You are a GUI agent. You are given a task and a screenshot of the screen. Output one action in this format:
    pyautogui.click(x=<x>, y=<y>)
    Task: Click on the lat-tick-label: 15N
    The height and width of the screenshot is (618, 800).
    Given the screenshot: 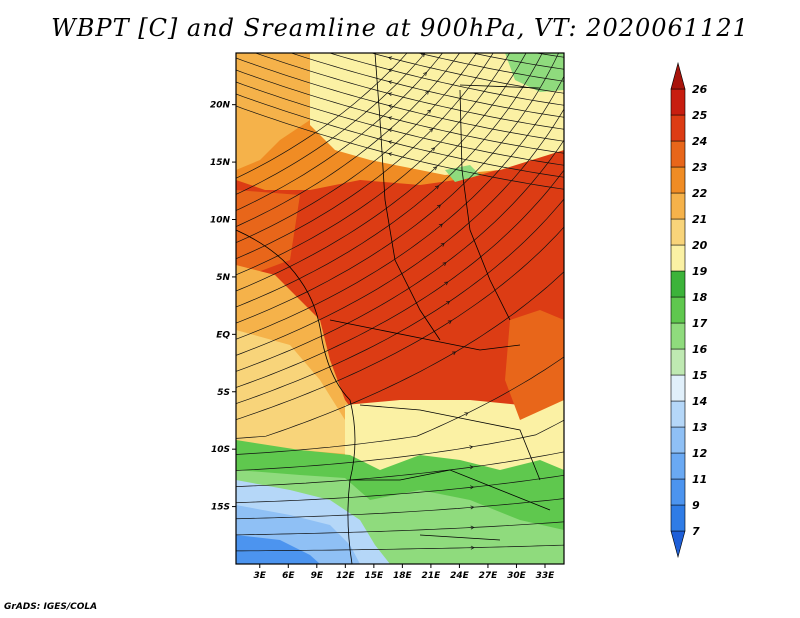 What is the action you would take?
    pyautogui.click(x=220, y=163)
    